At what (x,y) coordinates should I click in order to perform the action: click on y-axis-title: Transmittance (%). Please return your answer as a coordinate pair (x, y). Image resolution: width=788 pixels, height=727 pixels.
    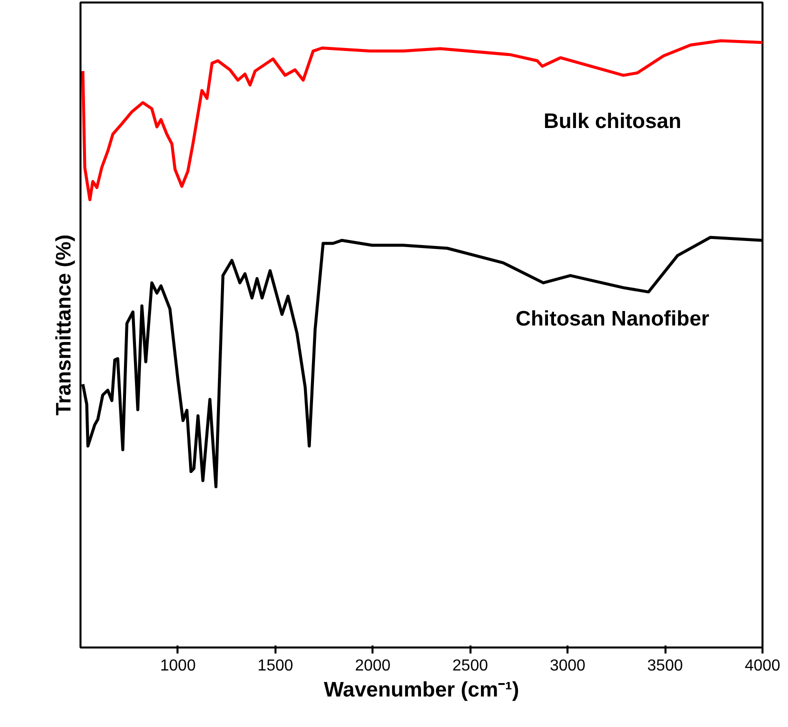
    Looking at the image, I should click on (64, 325).